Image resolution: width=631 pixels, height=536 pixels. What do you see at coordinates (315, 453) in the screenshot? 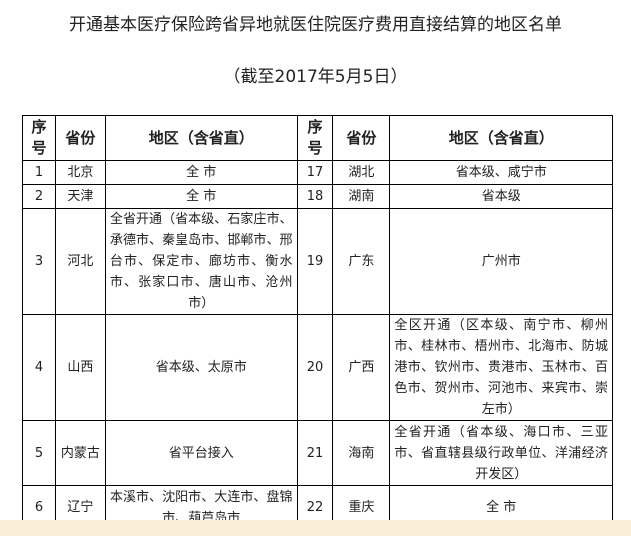
I see `cell-no: 21` at bounding box center [315, 453].